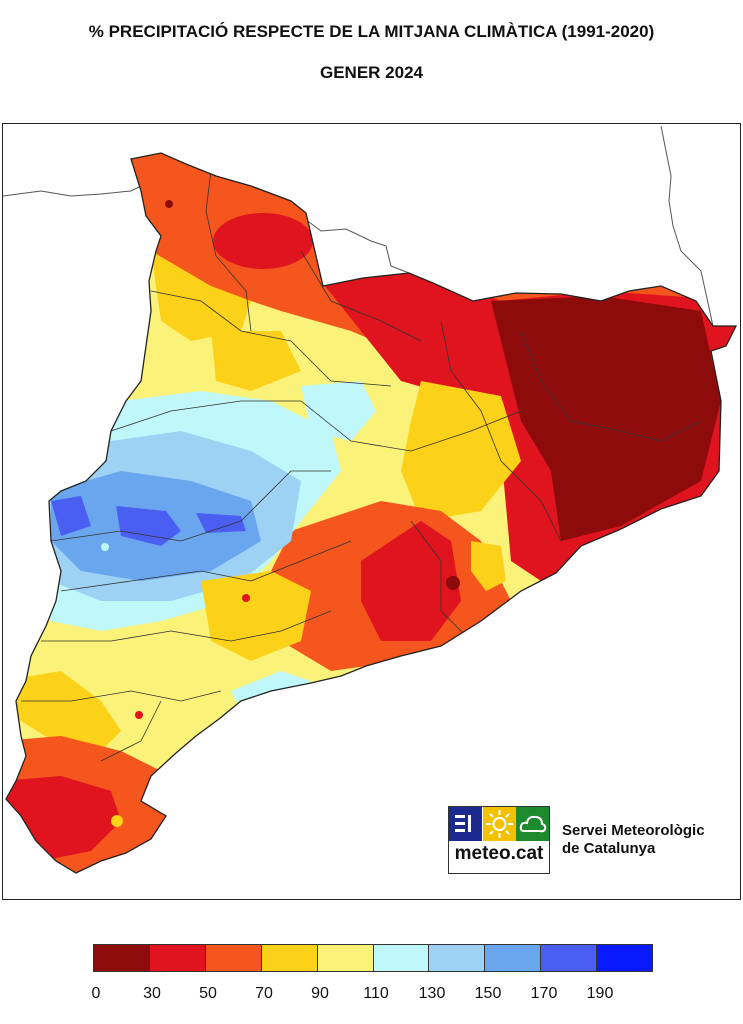  Describe the element at coordinates (600, 993) in the screenshot. I see `legend-tick-190: 190` at that location.